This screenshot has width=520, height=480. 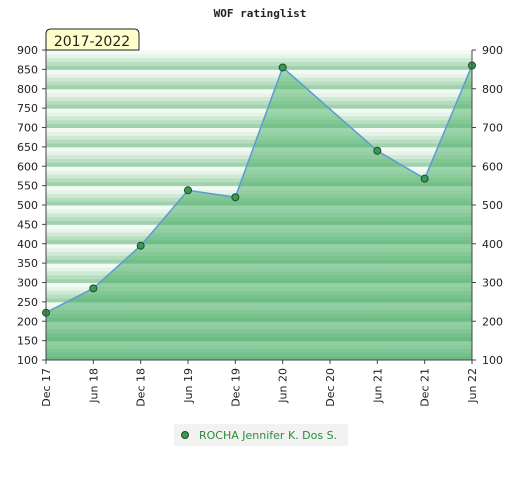 I want to click on y-tick-label-right: 200, so click(x=492, y=321).